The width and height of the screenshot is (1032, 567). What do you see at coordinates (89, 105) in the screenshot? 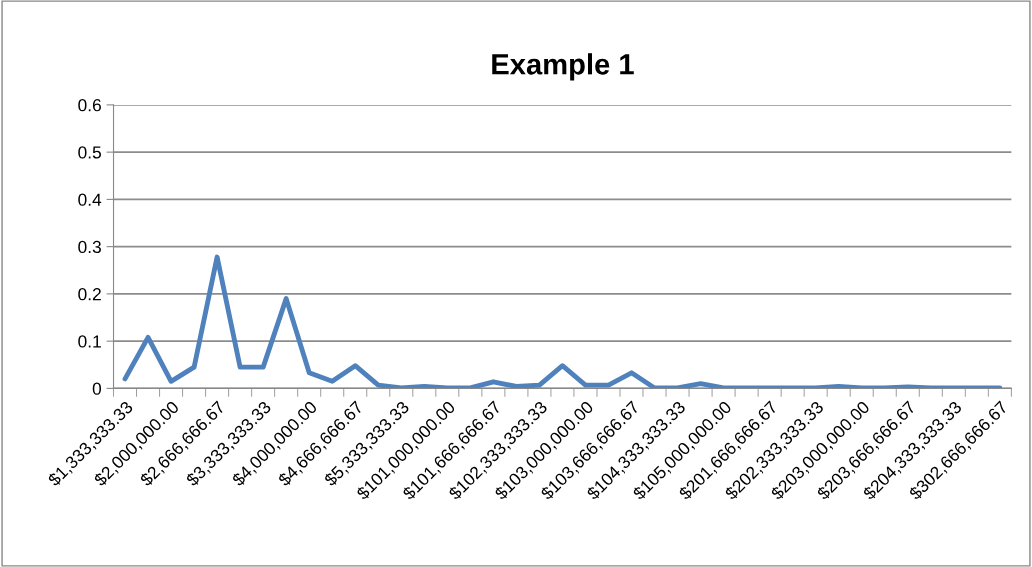
I see `y-tick-label: 0.6` at bounding box center [89, 105].